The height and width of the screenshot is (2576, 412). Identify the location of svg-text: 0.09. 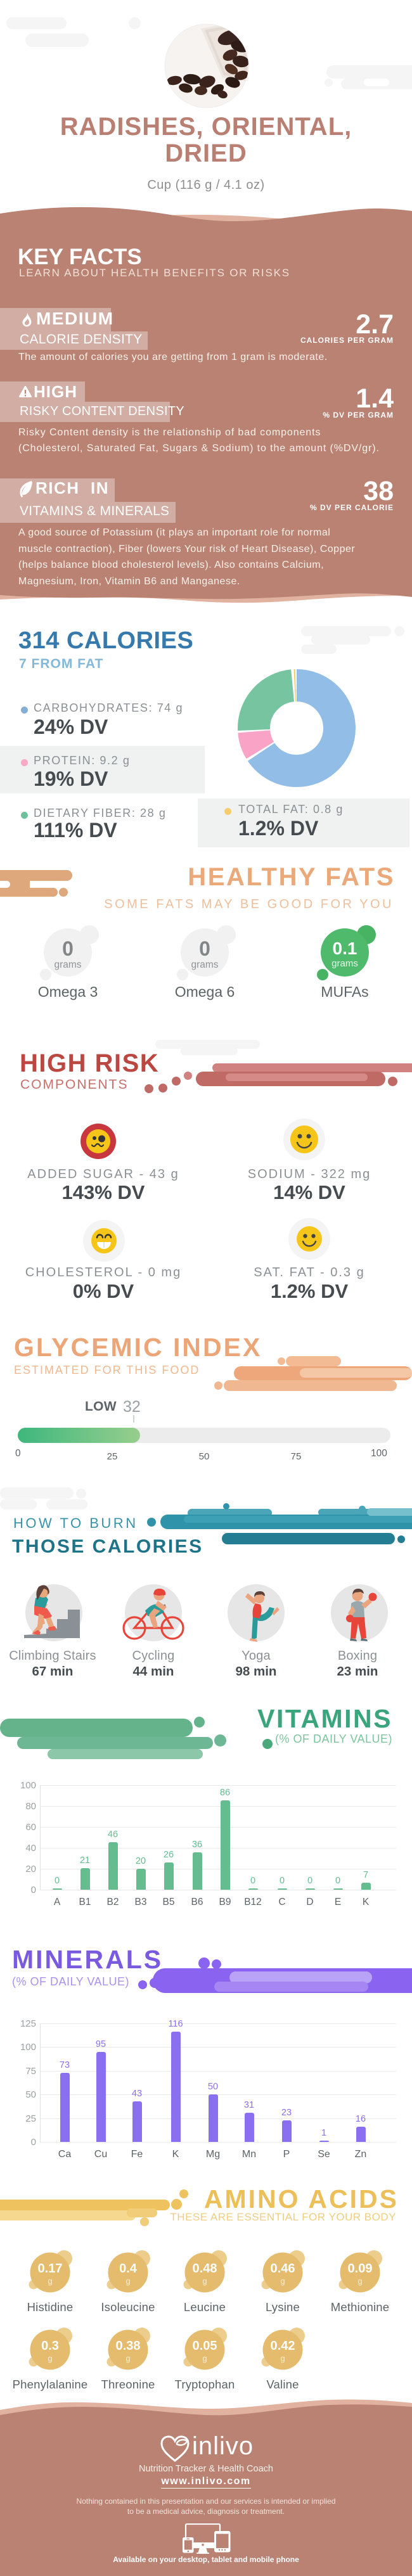
(360, 2269).